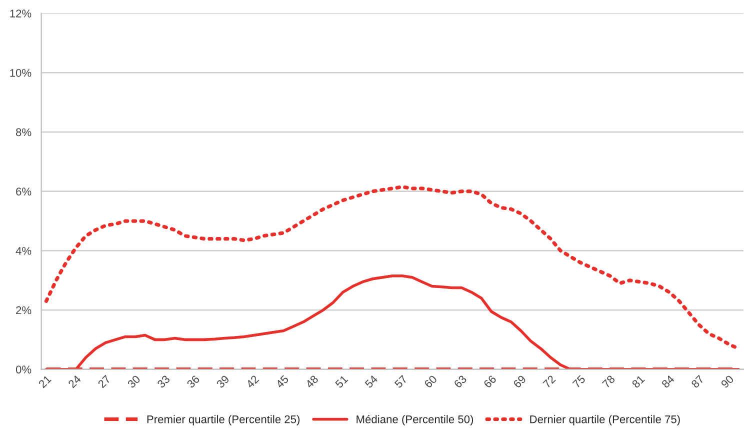 The height and width of the screenshot is (445, 751). Describe the element at coordinates (223, 420) in the screenshot. I see `legend-label: Premier quartile (Percentile 25)` at that location.